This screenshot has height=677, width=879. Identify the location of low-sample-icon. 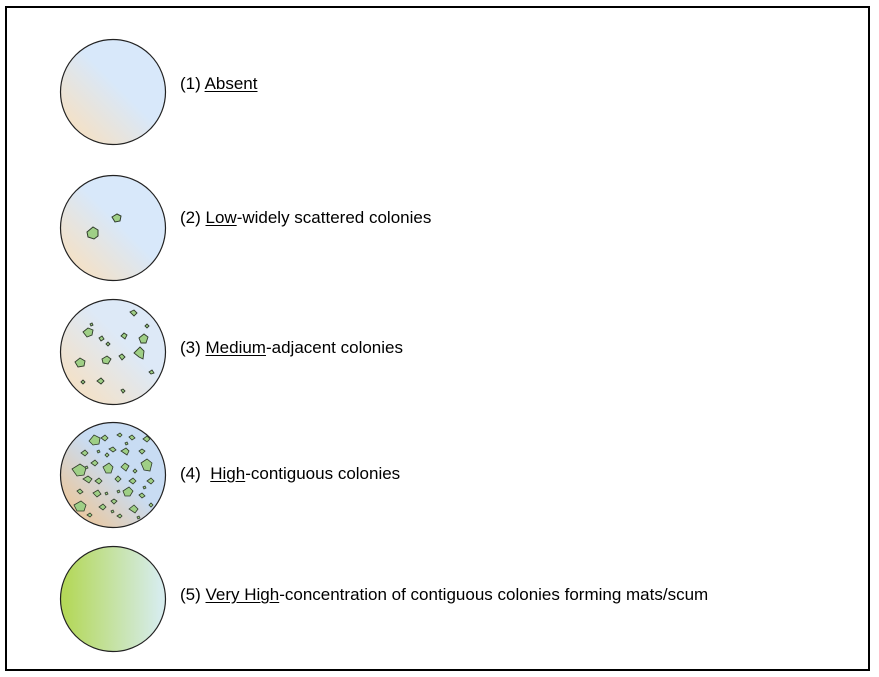
(113, 228).